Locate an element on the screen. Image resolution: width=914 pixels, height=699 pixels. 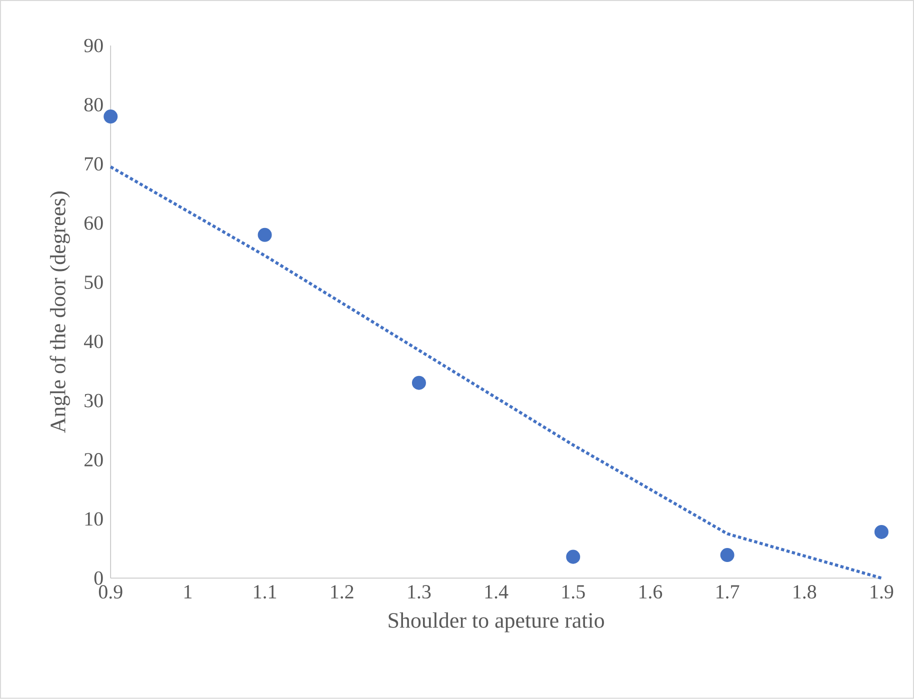
y-tick-label: 90 is located at coordinates (93, 45).